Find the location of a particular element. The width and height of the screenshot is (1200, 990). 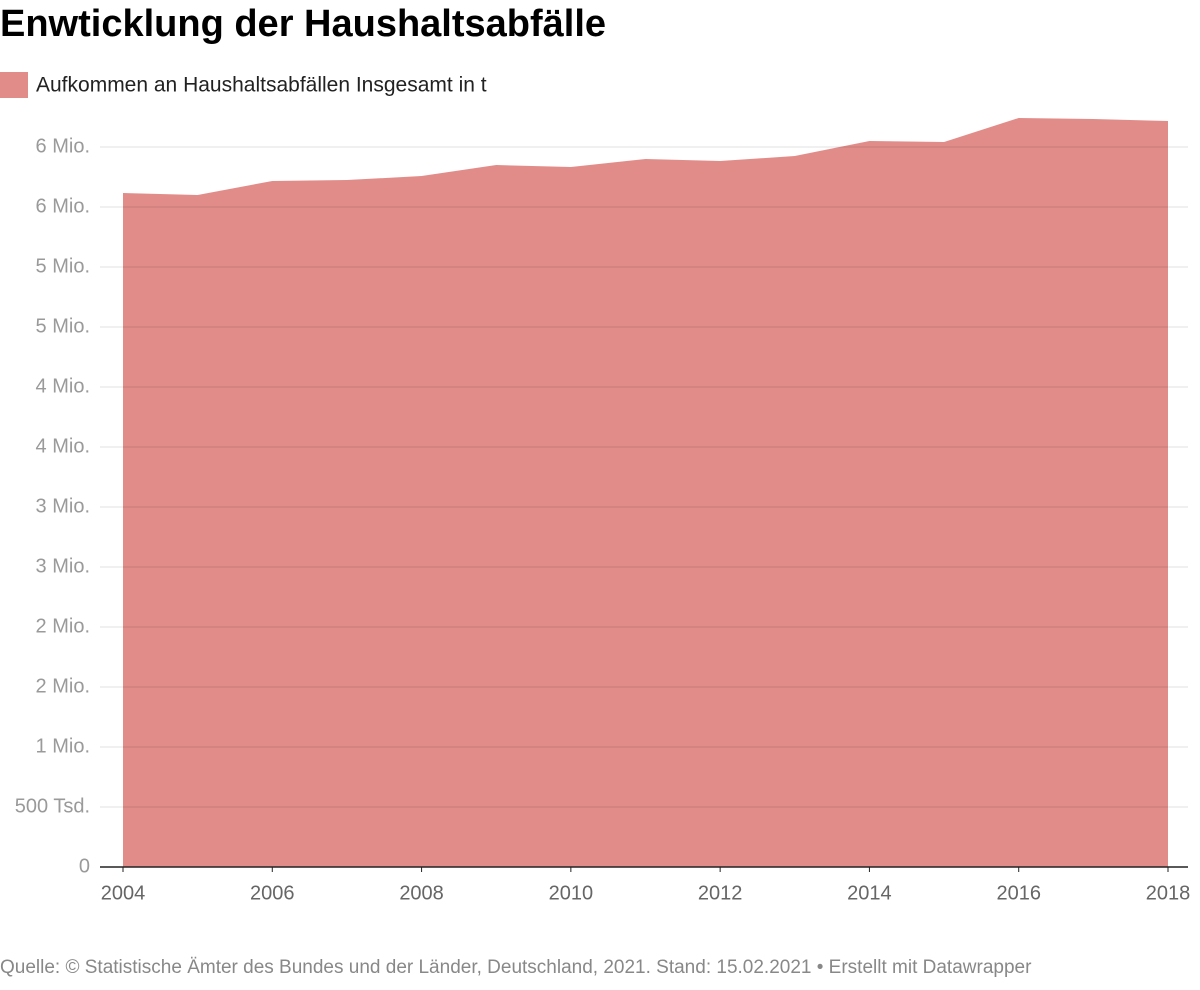

chart-title: Enwticklung der Haushaltsabfälle is located at coordinates (303, 24).